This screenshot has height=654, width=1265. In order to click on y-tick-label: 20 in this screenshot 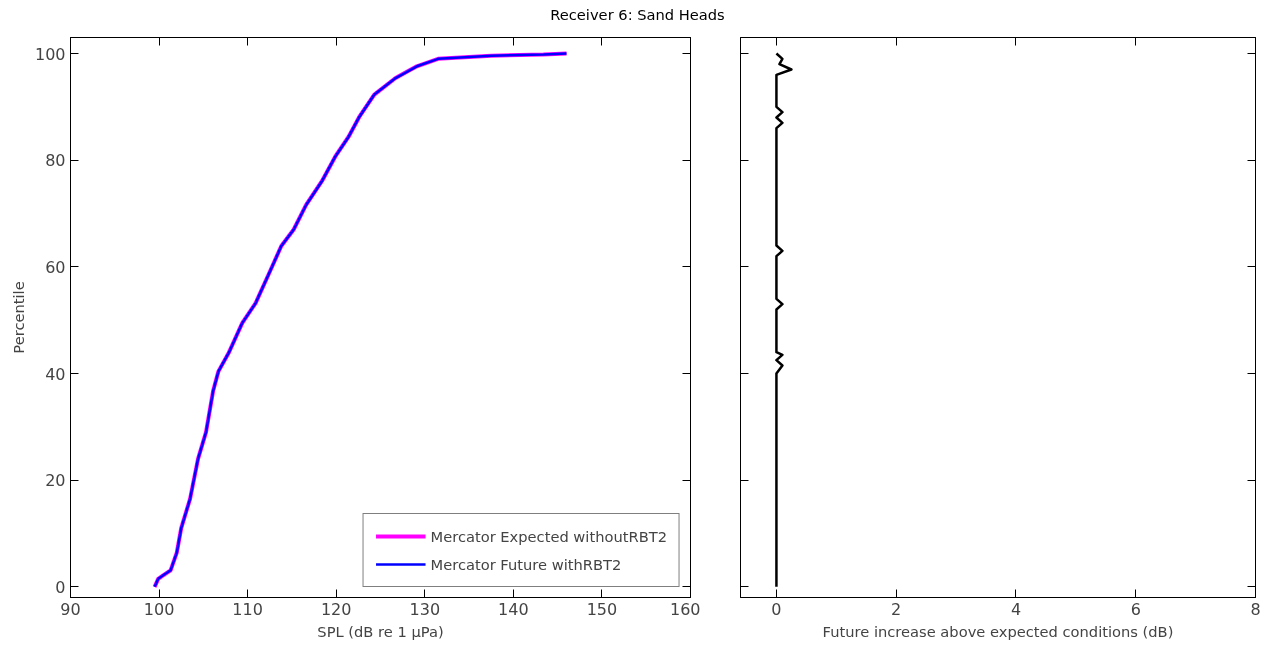, I will do `click(55, 481)`.